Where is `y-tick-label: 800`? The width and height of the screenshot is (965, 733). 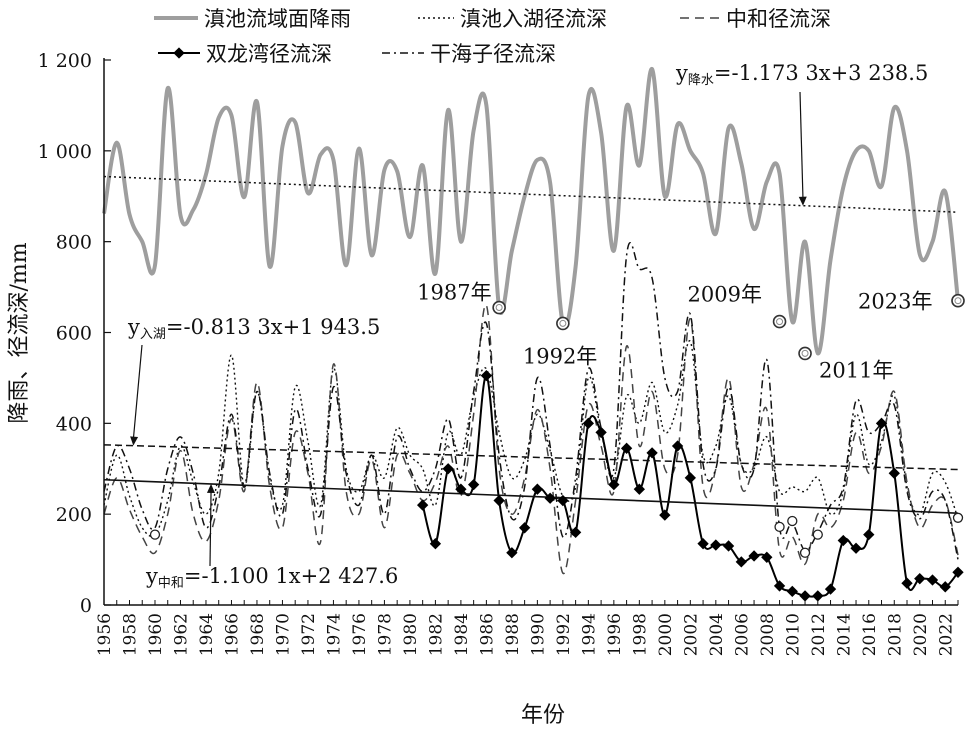 y-tick-label: 800 is located at coordinates (74, 243).